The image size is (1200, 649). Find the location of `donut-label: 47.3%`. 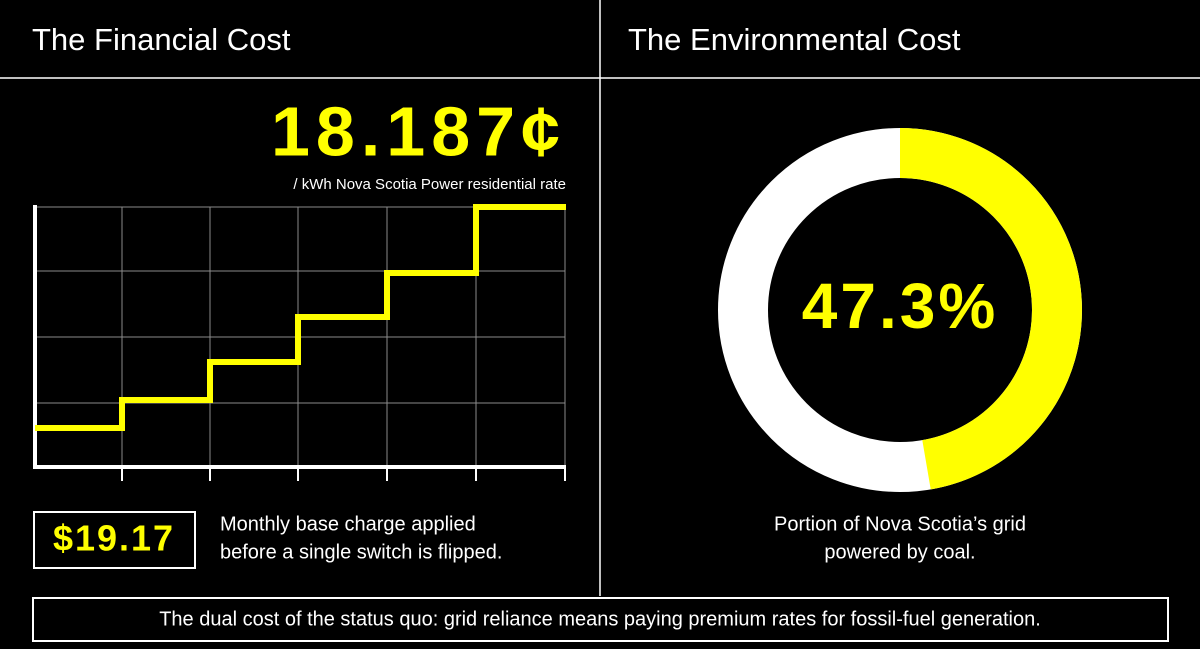

donut-label: 47.3% is located at coordinates (900, 306).